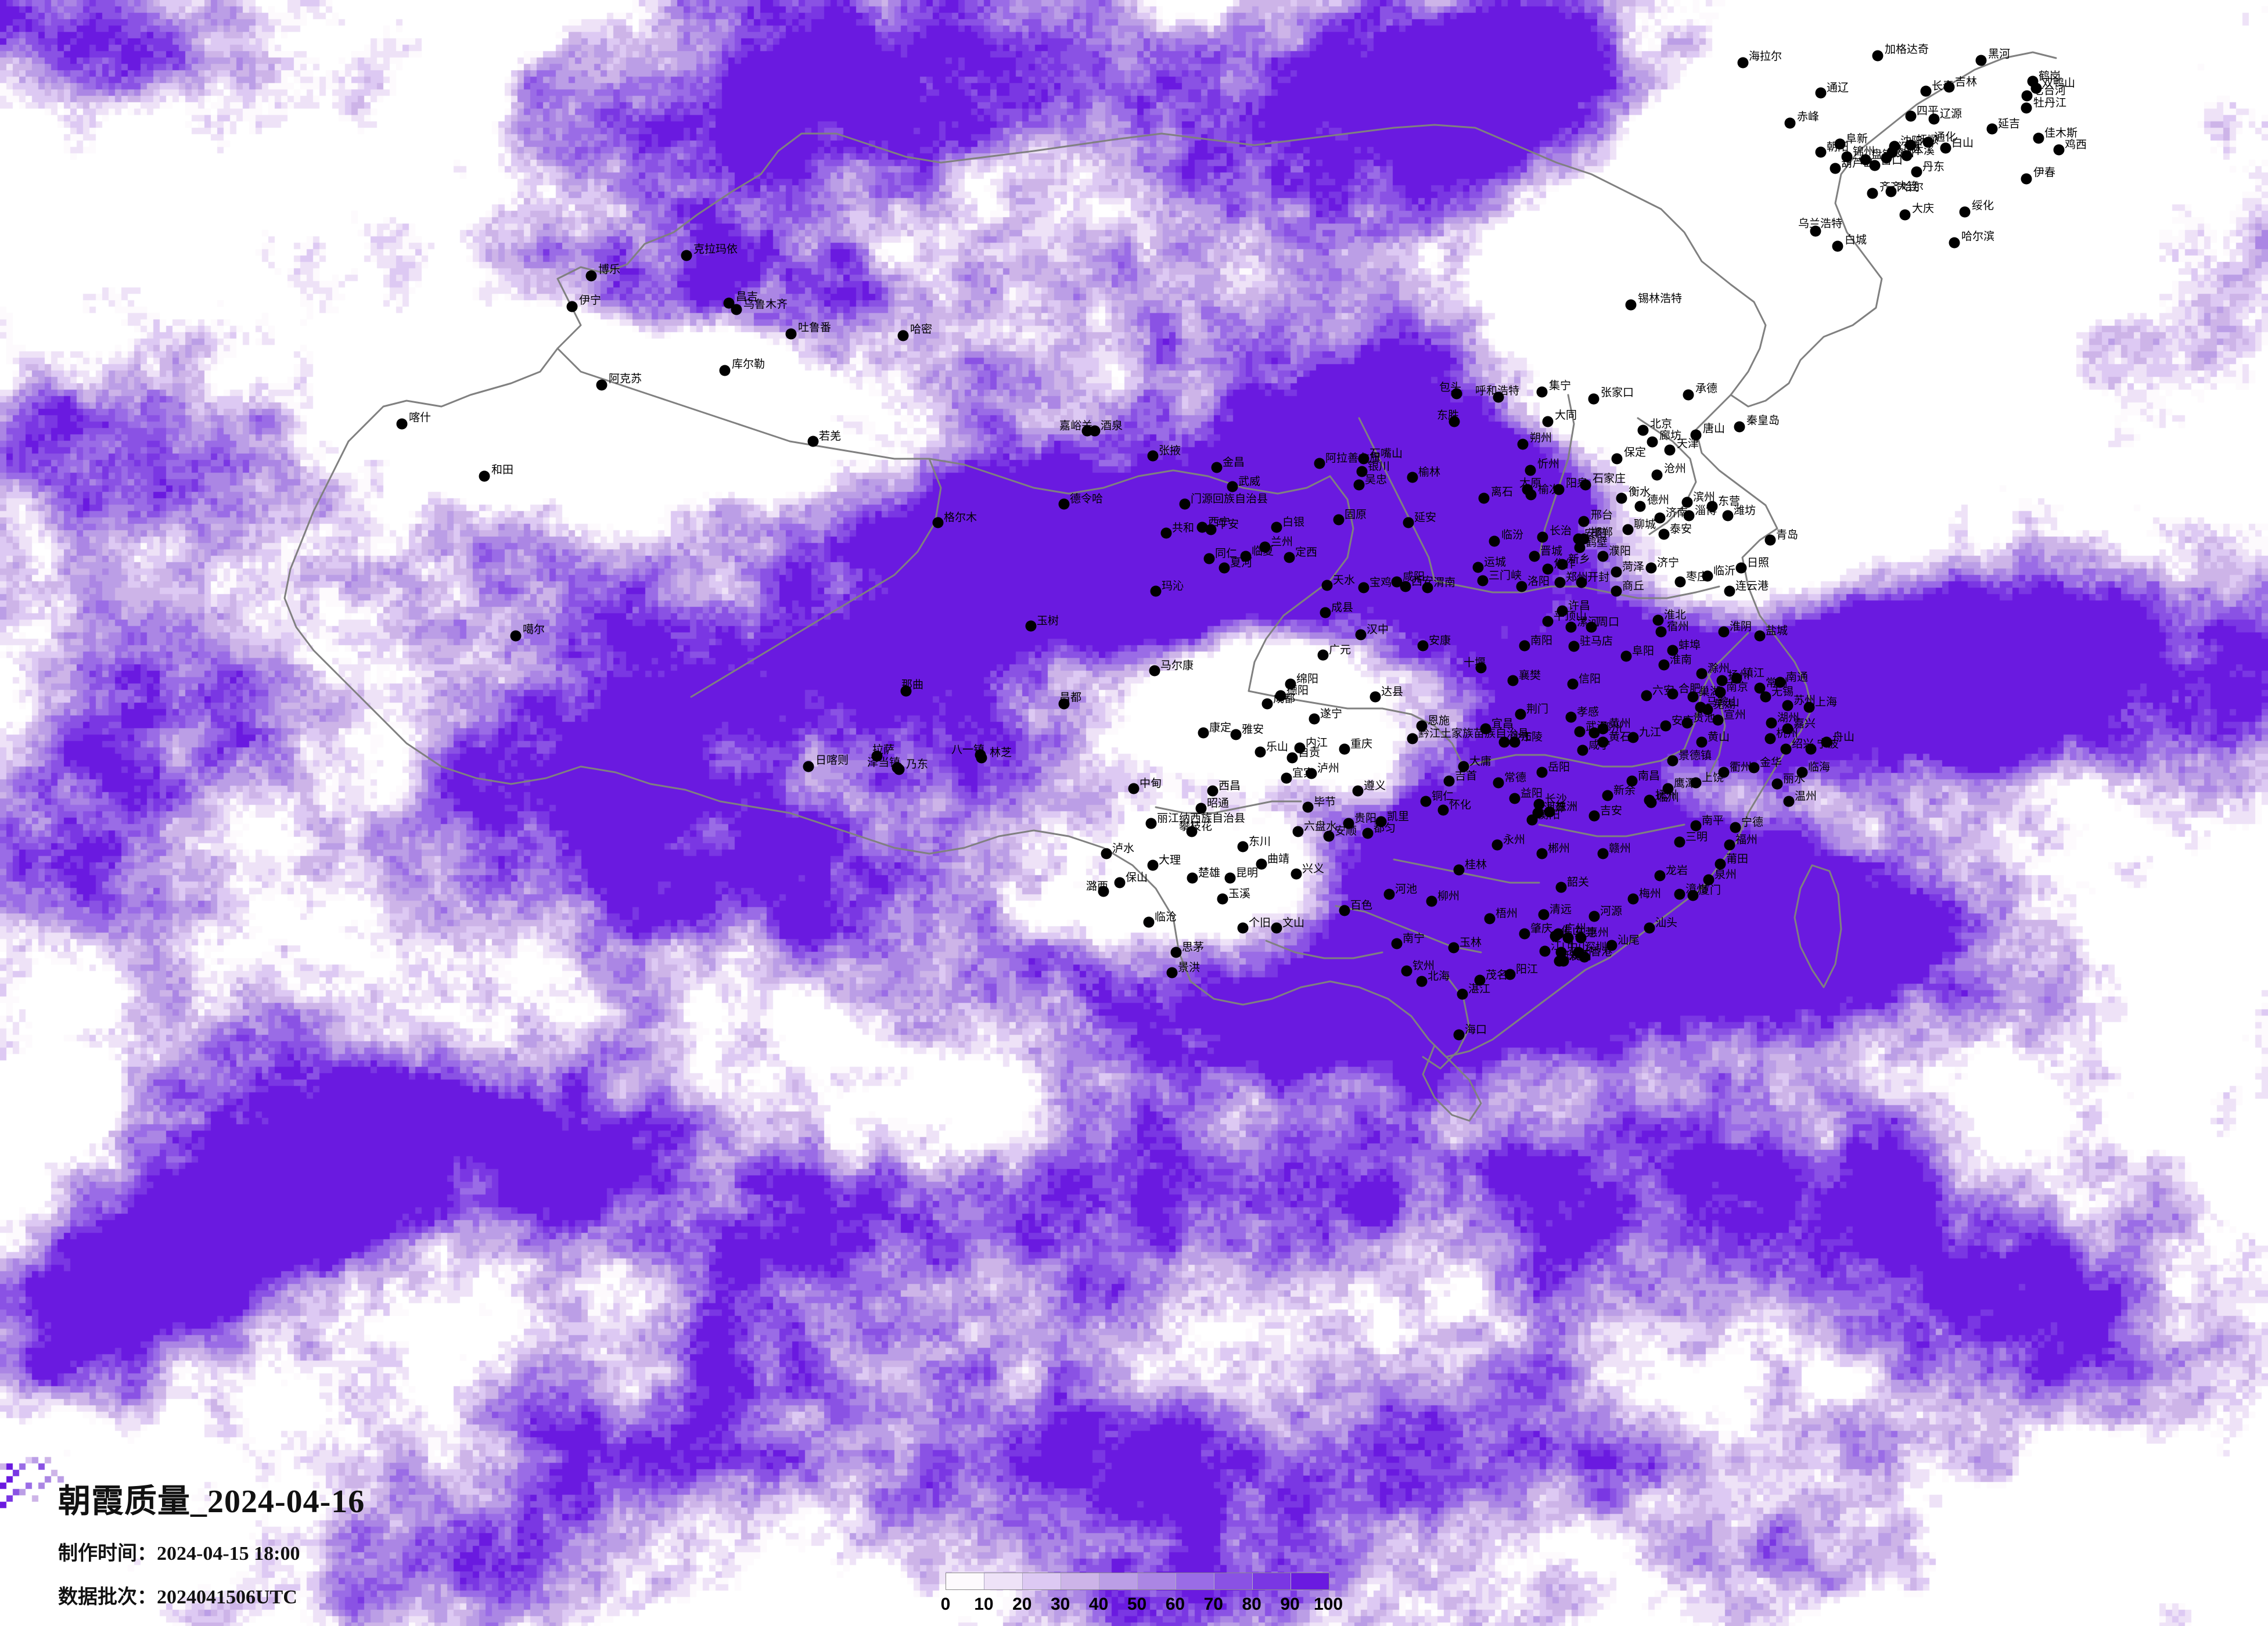 The width and height of the screenshot is (2268, 1626). Describe the element at coordinates (1857, 139) in the screenshot. I see `city-label: 阜新` at that location.